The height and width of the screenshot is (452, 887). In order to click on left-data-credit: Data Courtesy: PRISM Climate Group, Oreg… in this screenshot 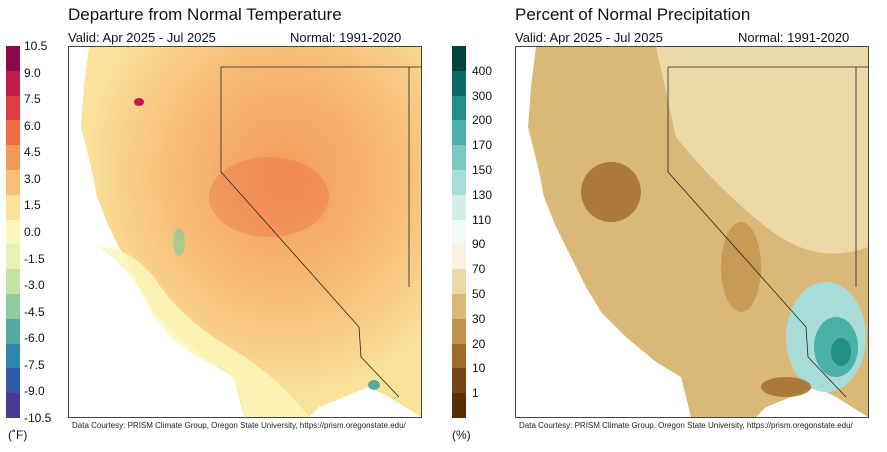, I will do `click(239, 425)`.